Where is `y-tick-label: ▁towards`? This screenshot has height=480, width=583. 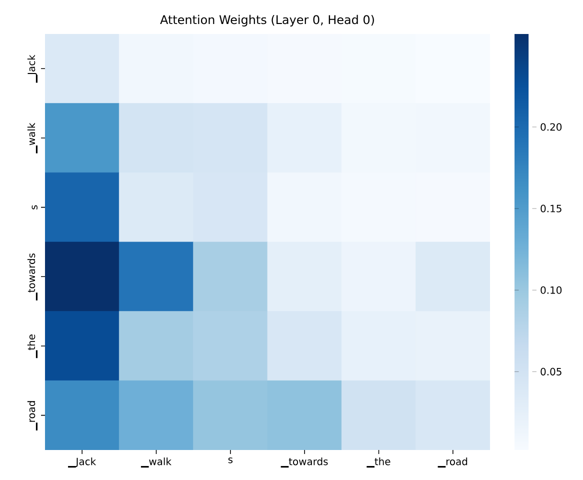 y-tick-label: ▁towards is located at coordinates (32, 276).